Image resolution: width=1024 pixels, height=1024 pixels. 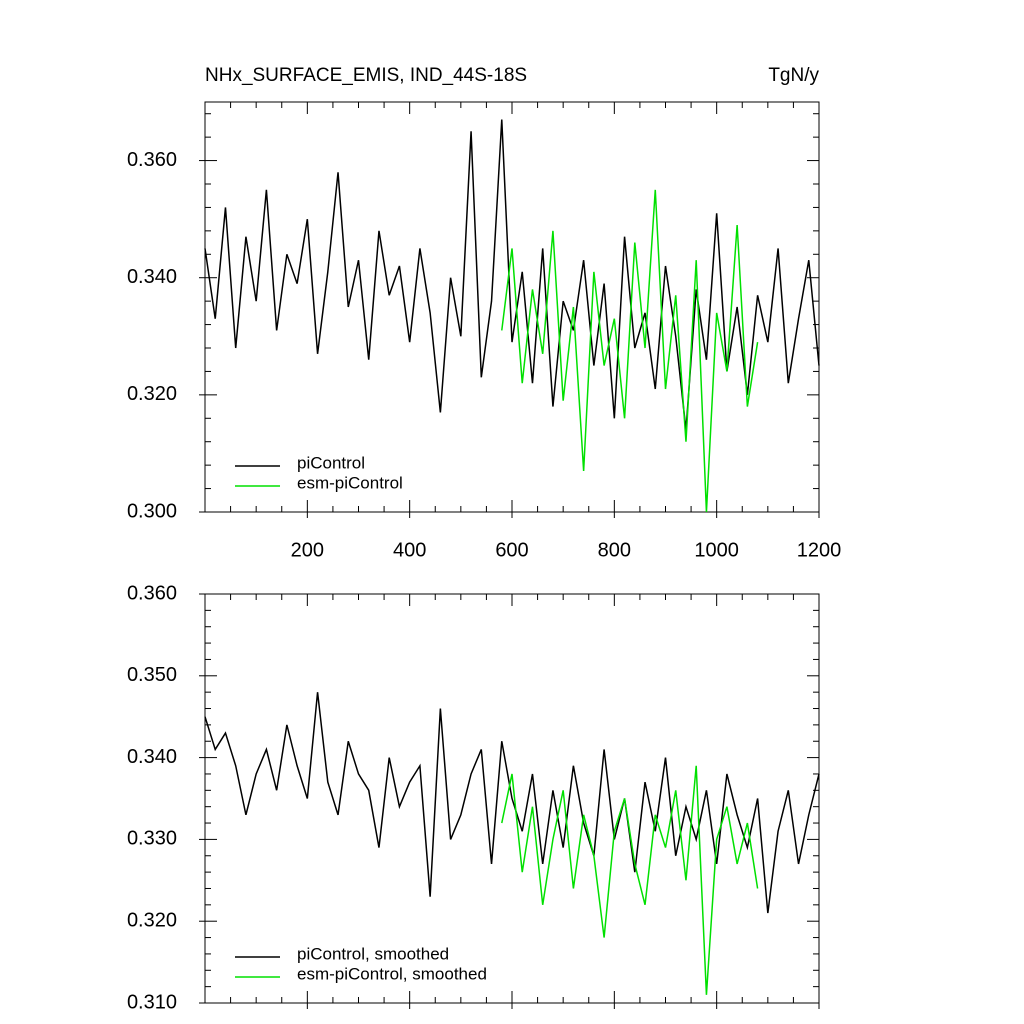 I want to click on y-tick-label: 0.310, so click(x=152, y=1002).